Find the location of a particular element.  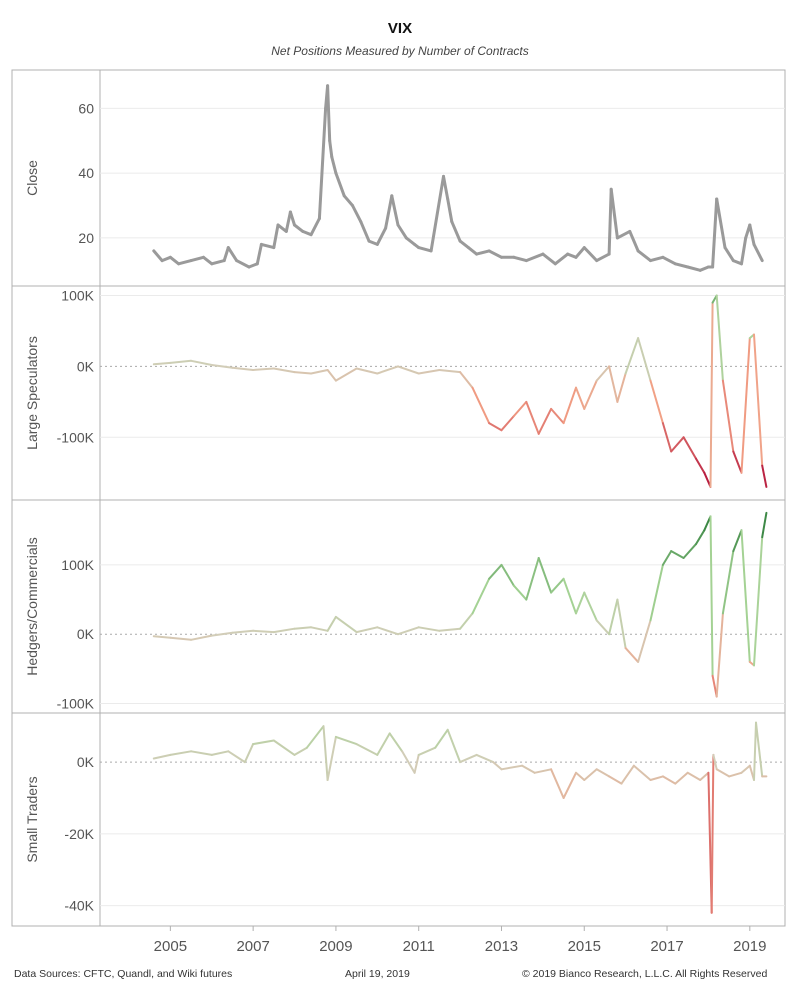

y-tick-label-large-speculators: 0K is located at coordinates (86, 366).